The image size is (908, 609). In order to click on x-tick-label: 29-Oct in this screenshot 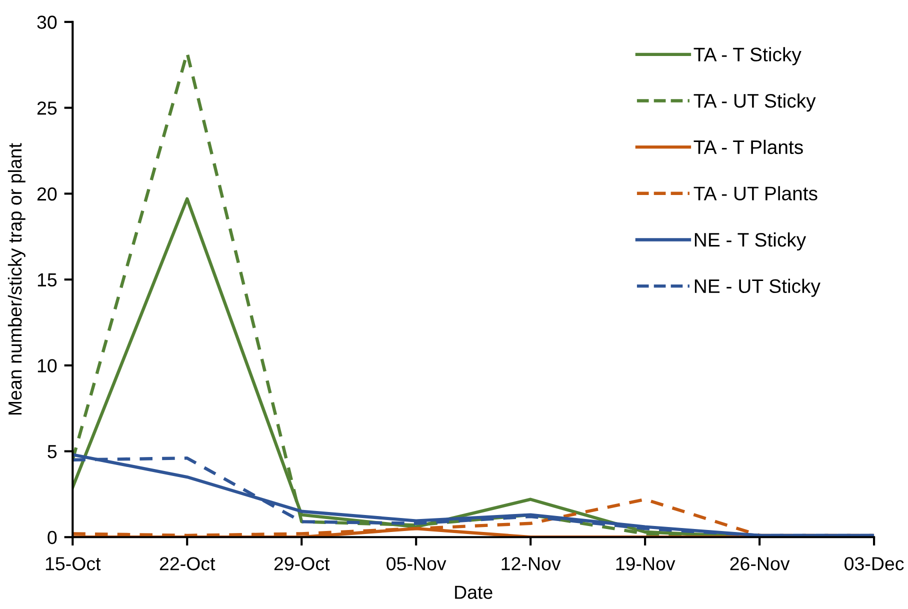, I will do `click(302, 563)`.